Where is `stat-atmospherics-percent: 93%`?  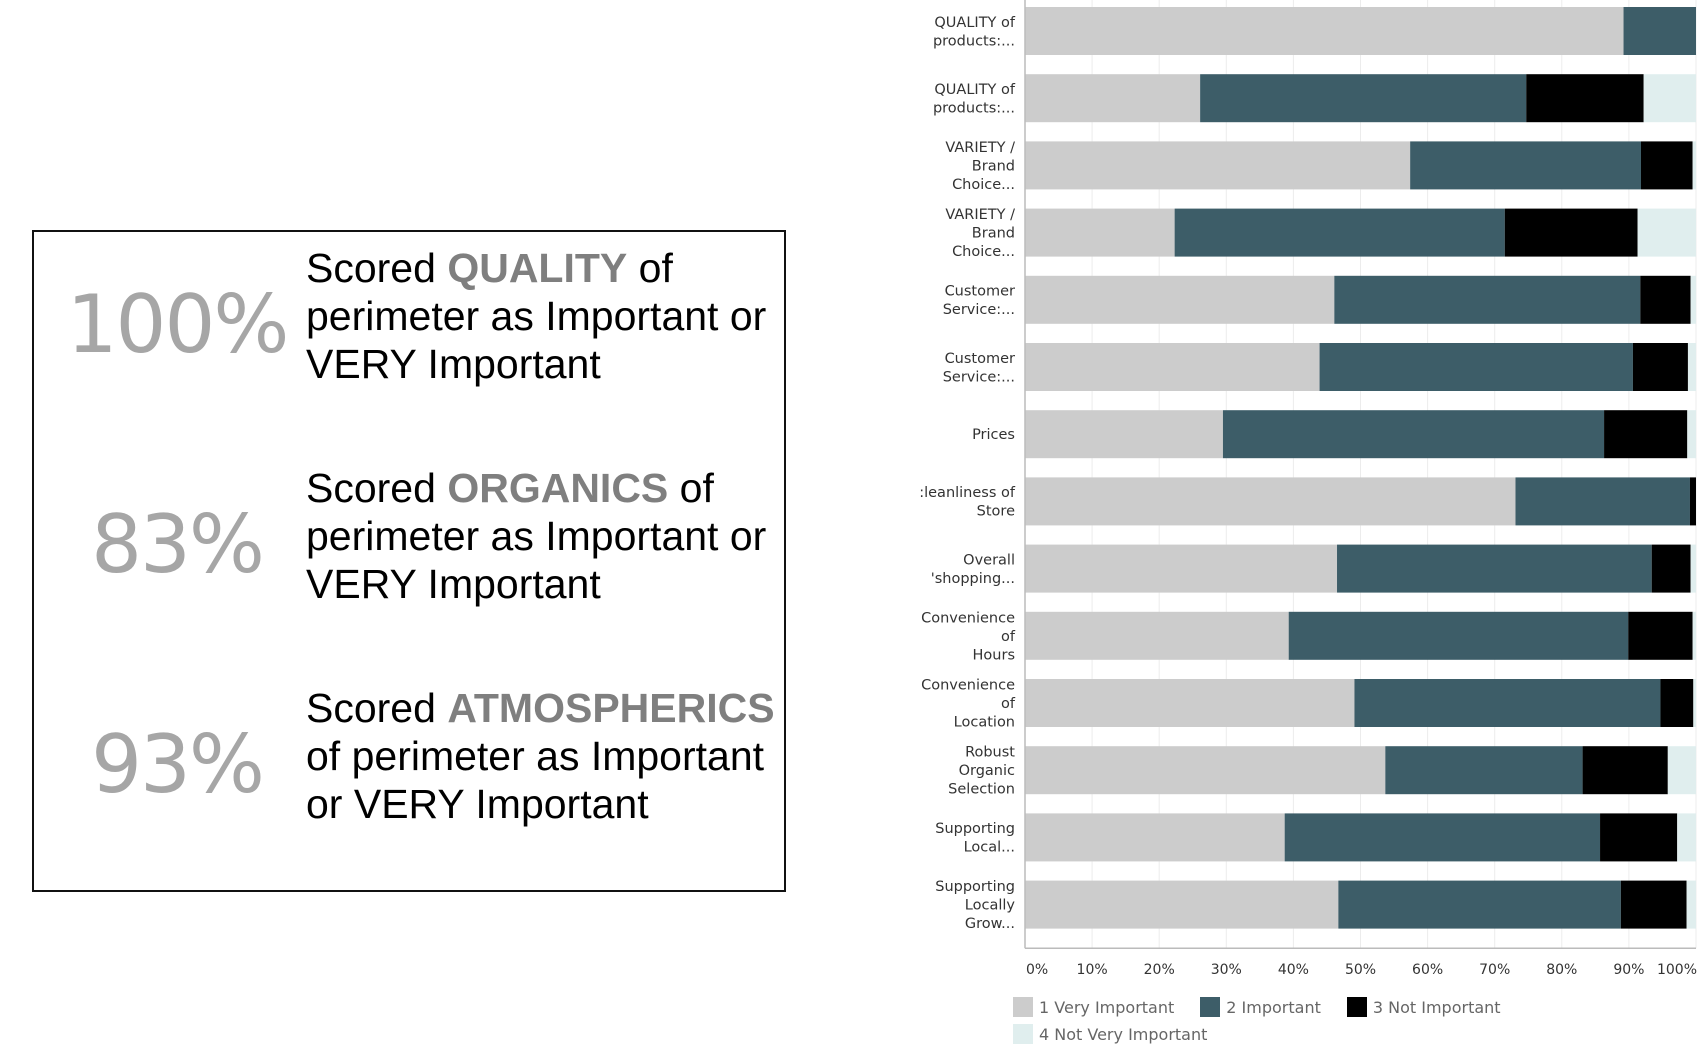
stat-atmospherics-percent: 93% is located at coordinates (178, 764).